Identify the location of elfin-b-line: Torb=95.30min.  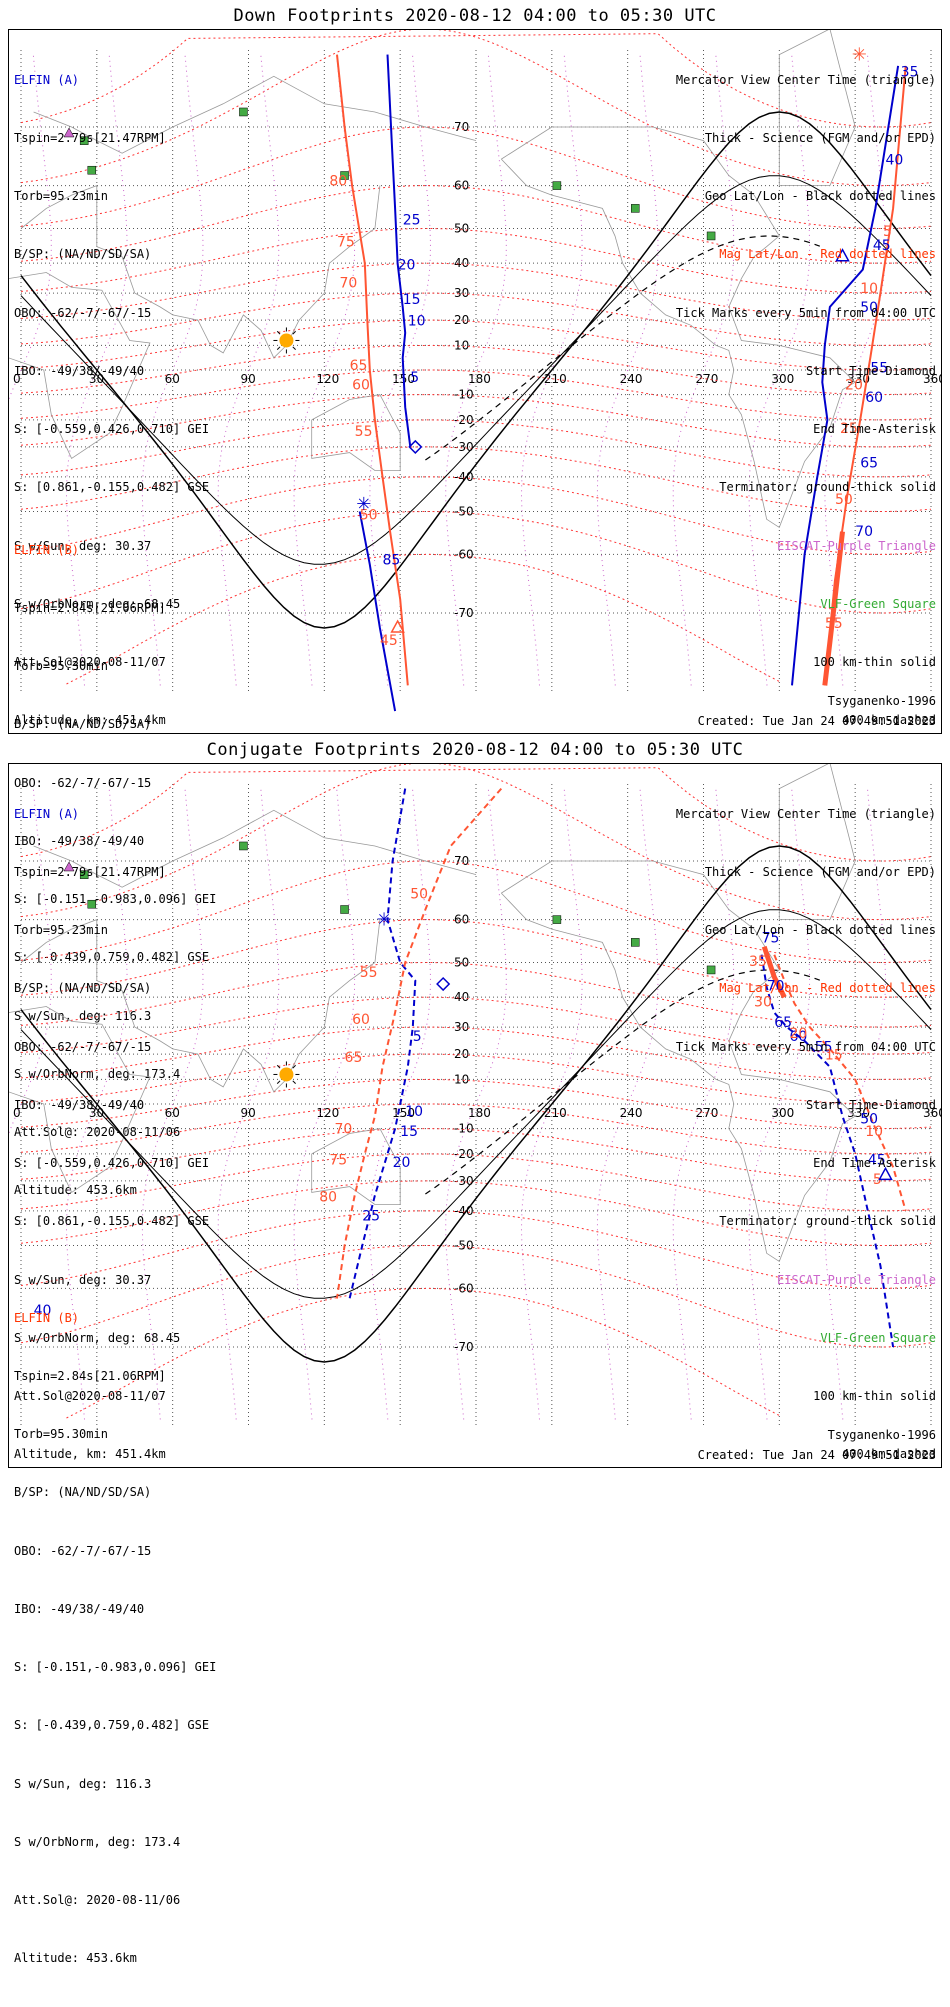
(61, 1434).